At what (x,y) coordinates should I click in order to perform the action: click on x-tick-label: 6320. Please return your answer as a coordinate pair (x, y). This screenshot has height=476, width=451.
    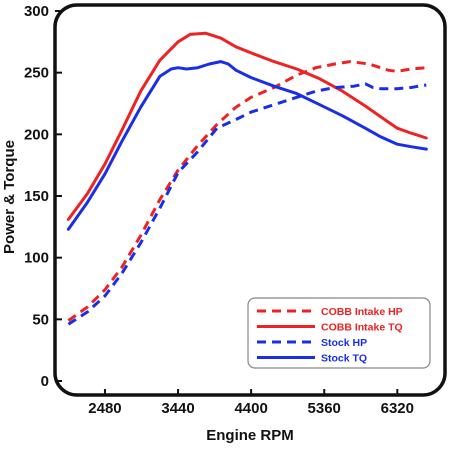
    Looking at the image, I should click on (397, 408).